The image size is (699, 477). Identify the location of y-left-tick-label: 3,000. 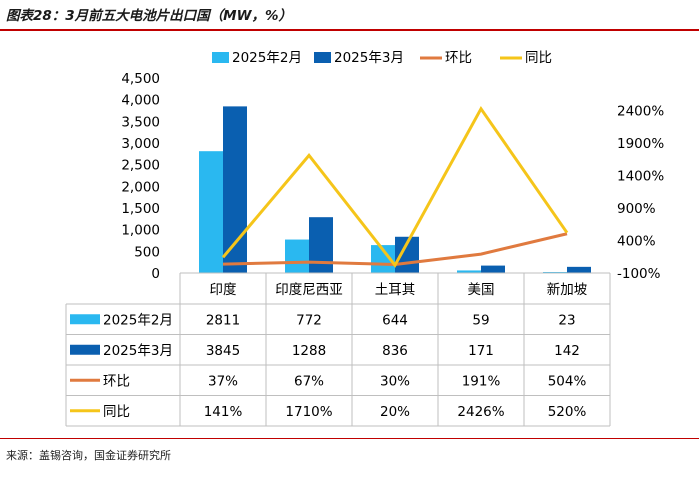
(140, 144).